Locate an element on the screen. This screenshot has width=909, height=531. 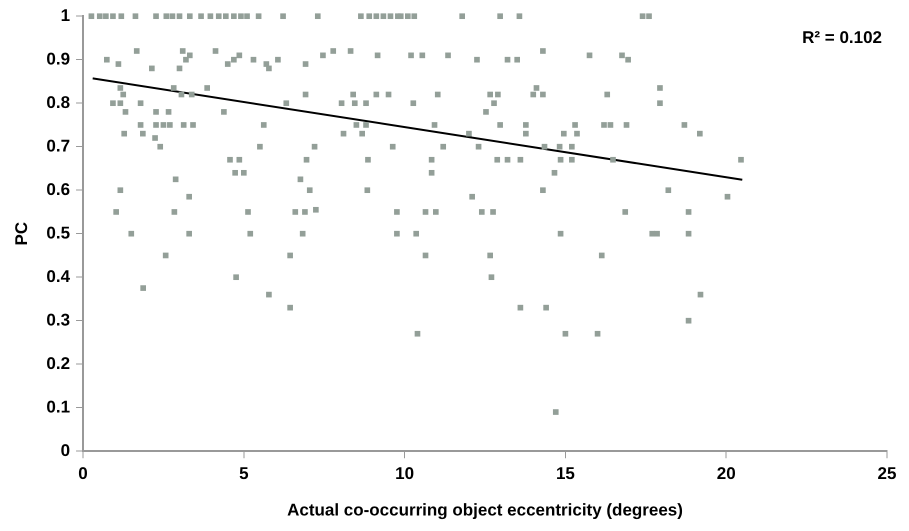
y-tick-label: 0.4 is located at coordinates (58, 276).